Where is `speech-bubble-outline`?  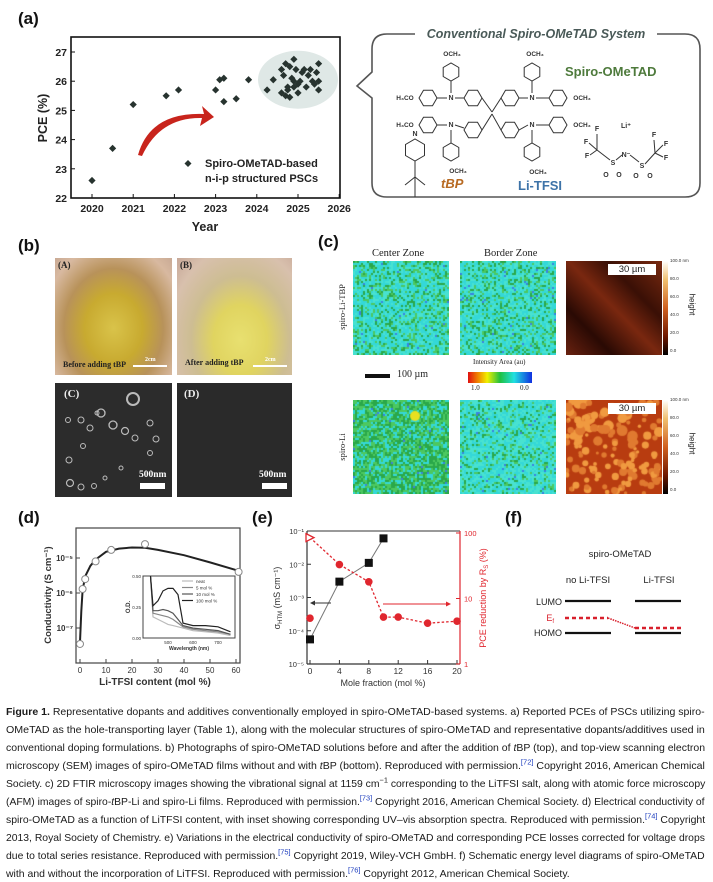 speech-bubble-outline is located at coordinates (528, 115).